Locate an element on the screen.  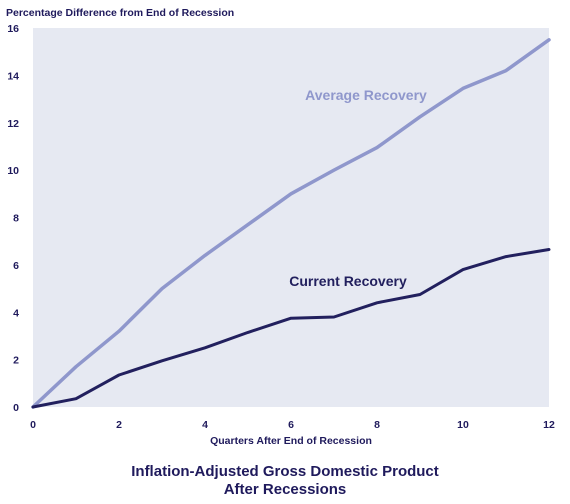
y-tick-label: 16 is located at coordinates (13, 29).